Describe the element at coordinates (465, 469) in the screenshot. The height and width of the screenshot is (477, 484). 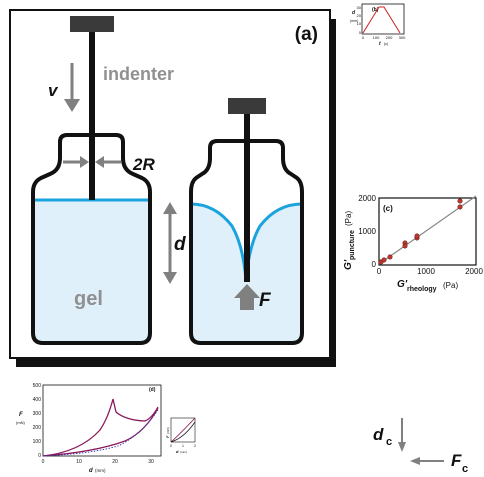
I see `critical-force-sub: c` at that location.